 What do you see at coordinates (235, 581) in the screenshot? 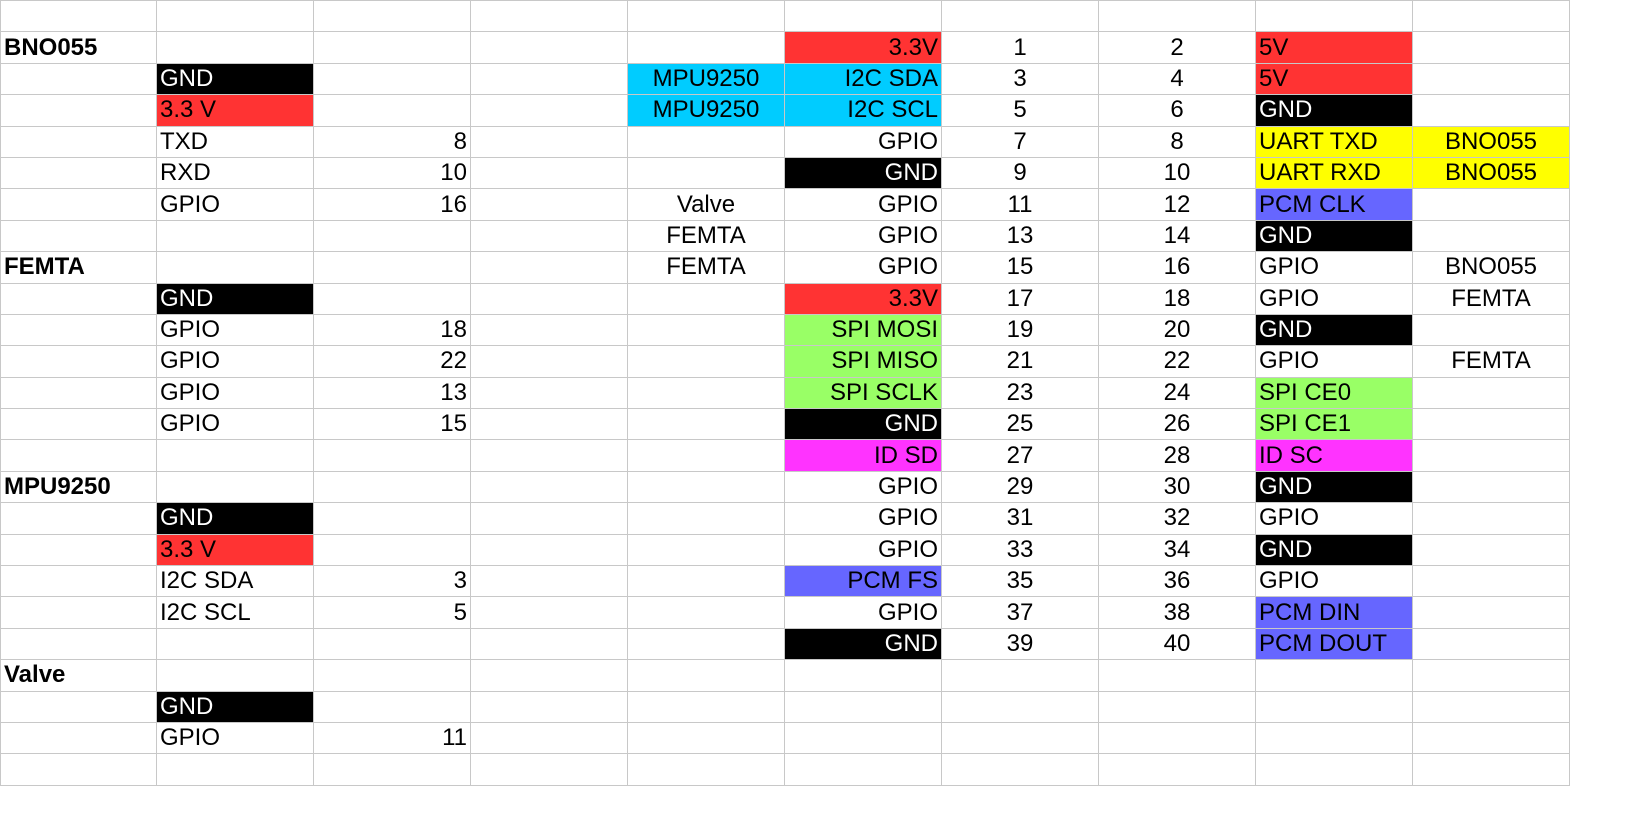
I see `sheet-cell: I2C SDA` at bounding box center [235, 581].